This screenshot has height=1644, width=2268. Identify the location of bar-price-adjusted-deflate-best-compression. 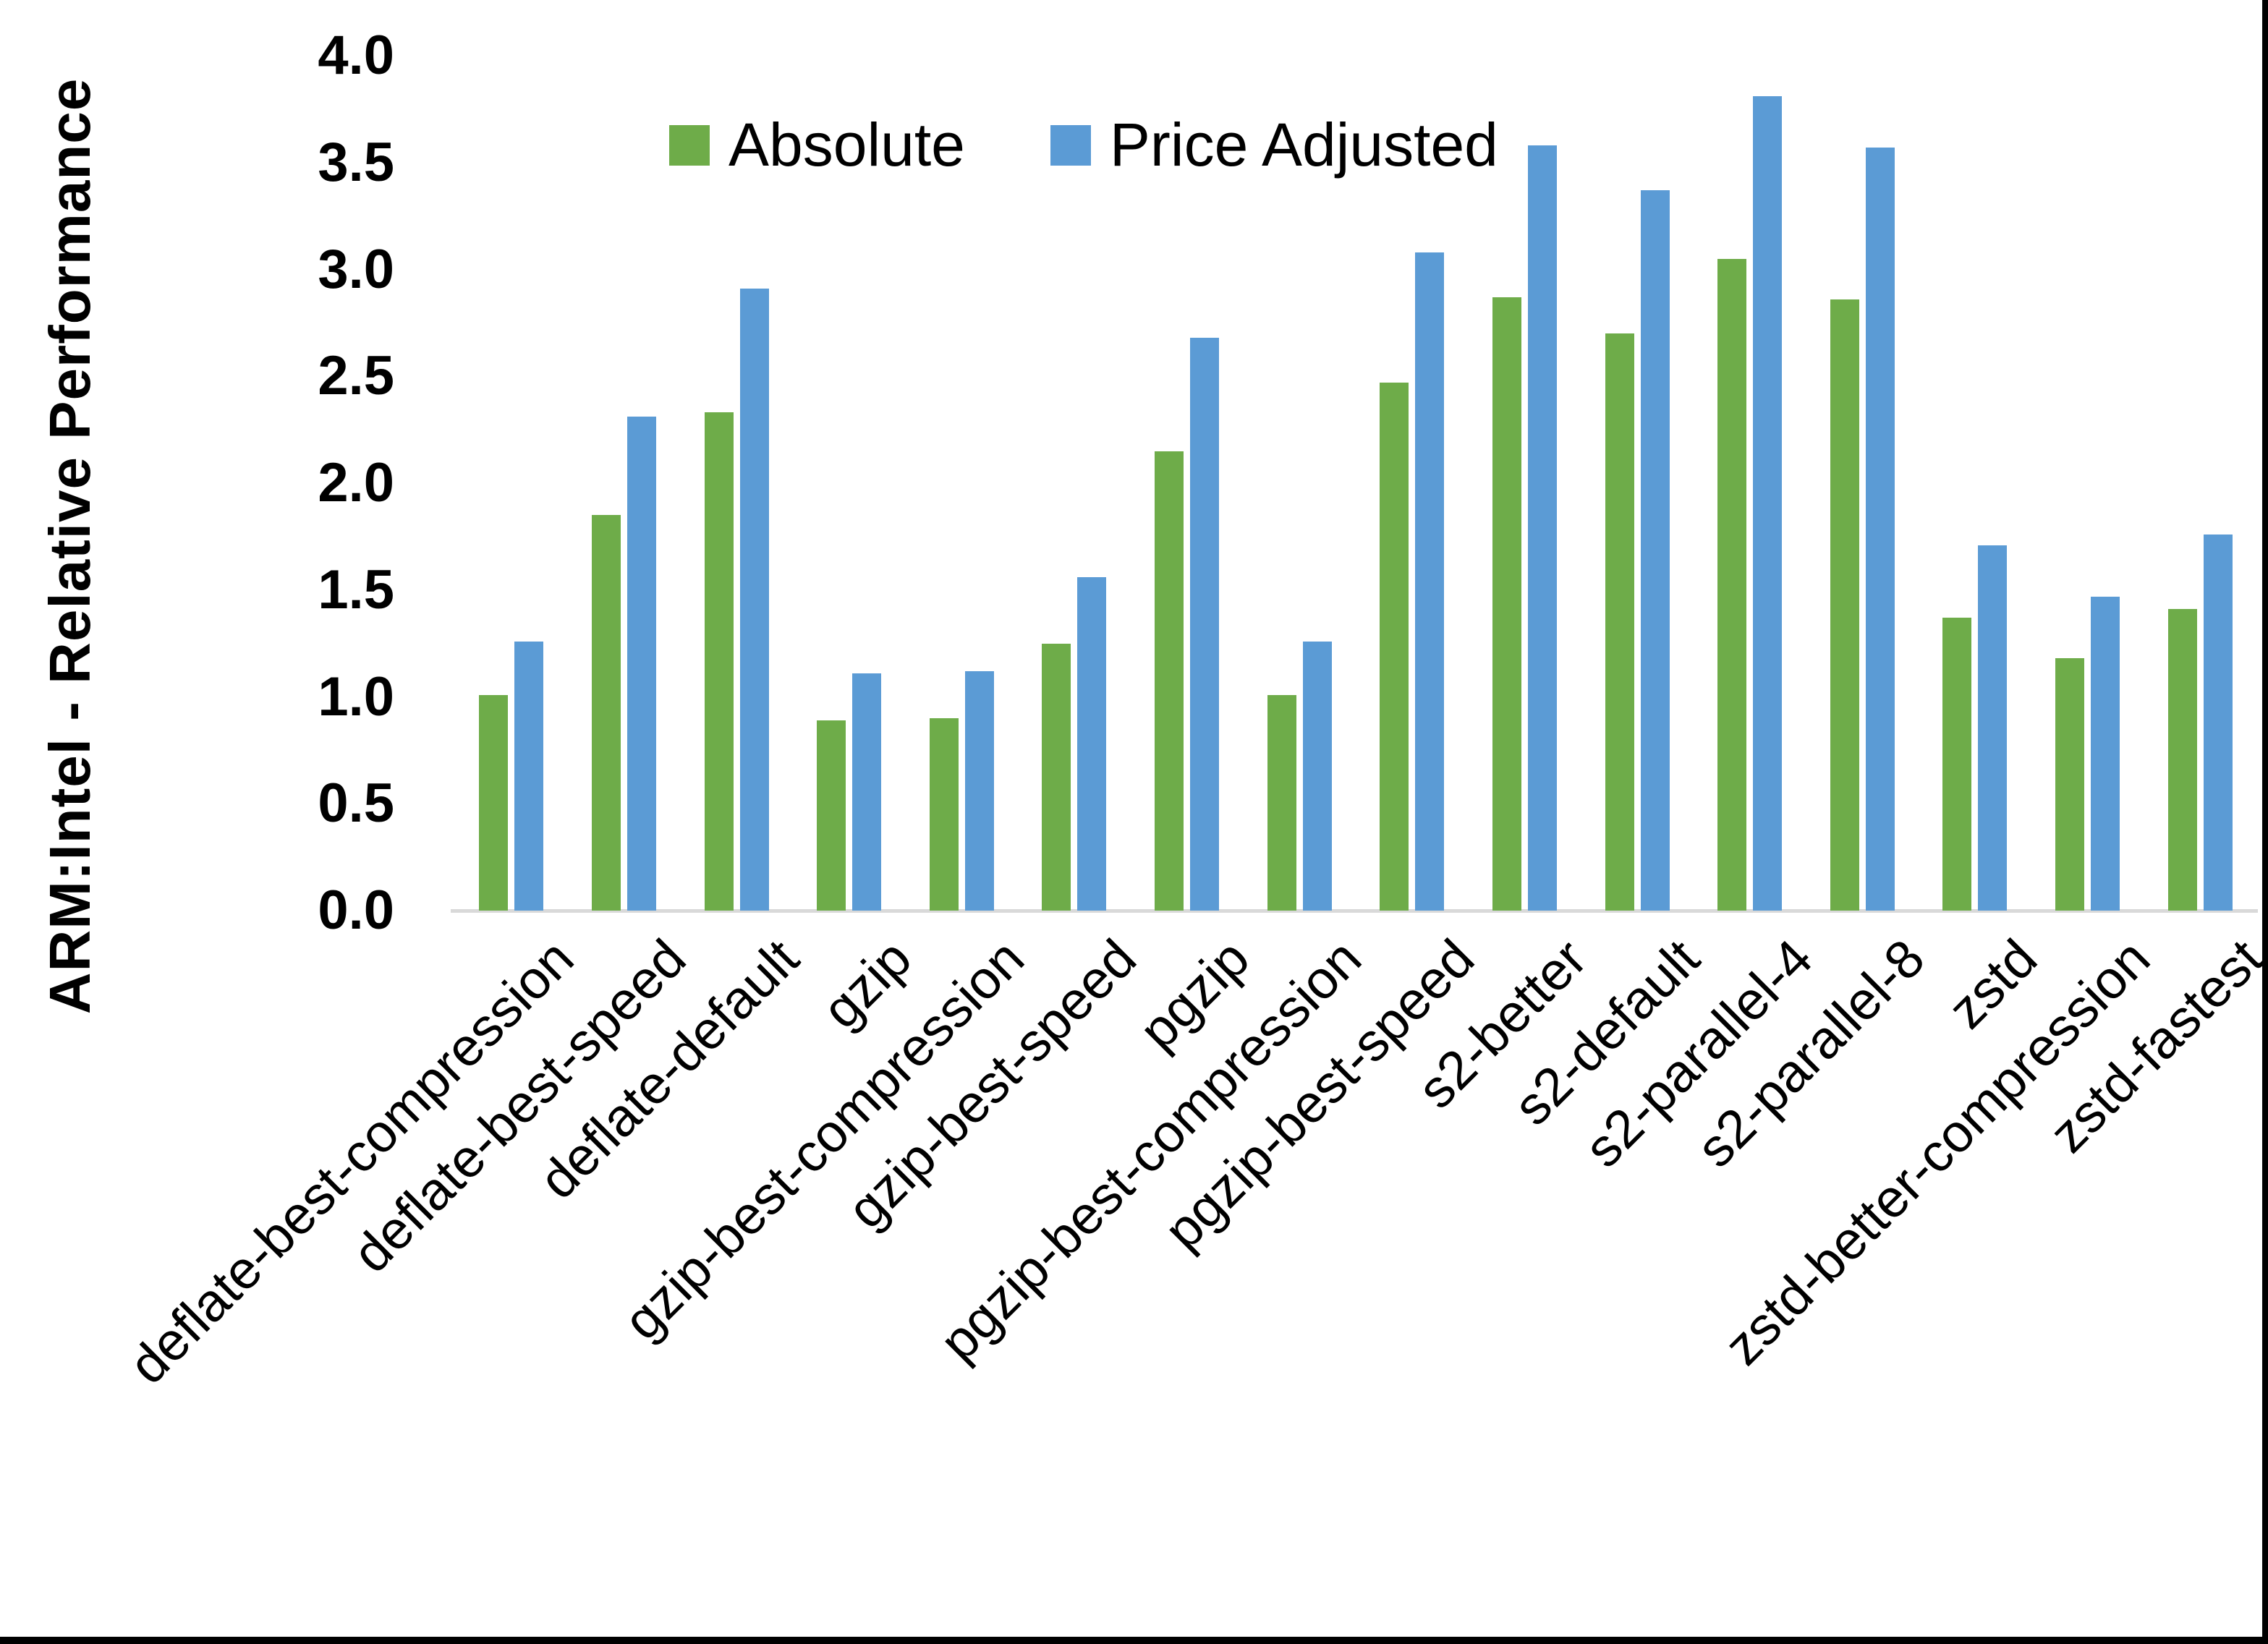
(528, 776).